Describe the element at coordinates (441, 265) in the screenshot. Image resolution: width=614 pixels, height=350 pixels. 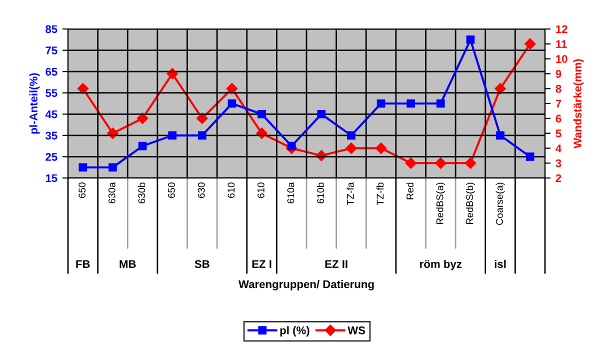
I see `text: röm byz` at that location.